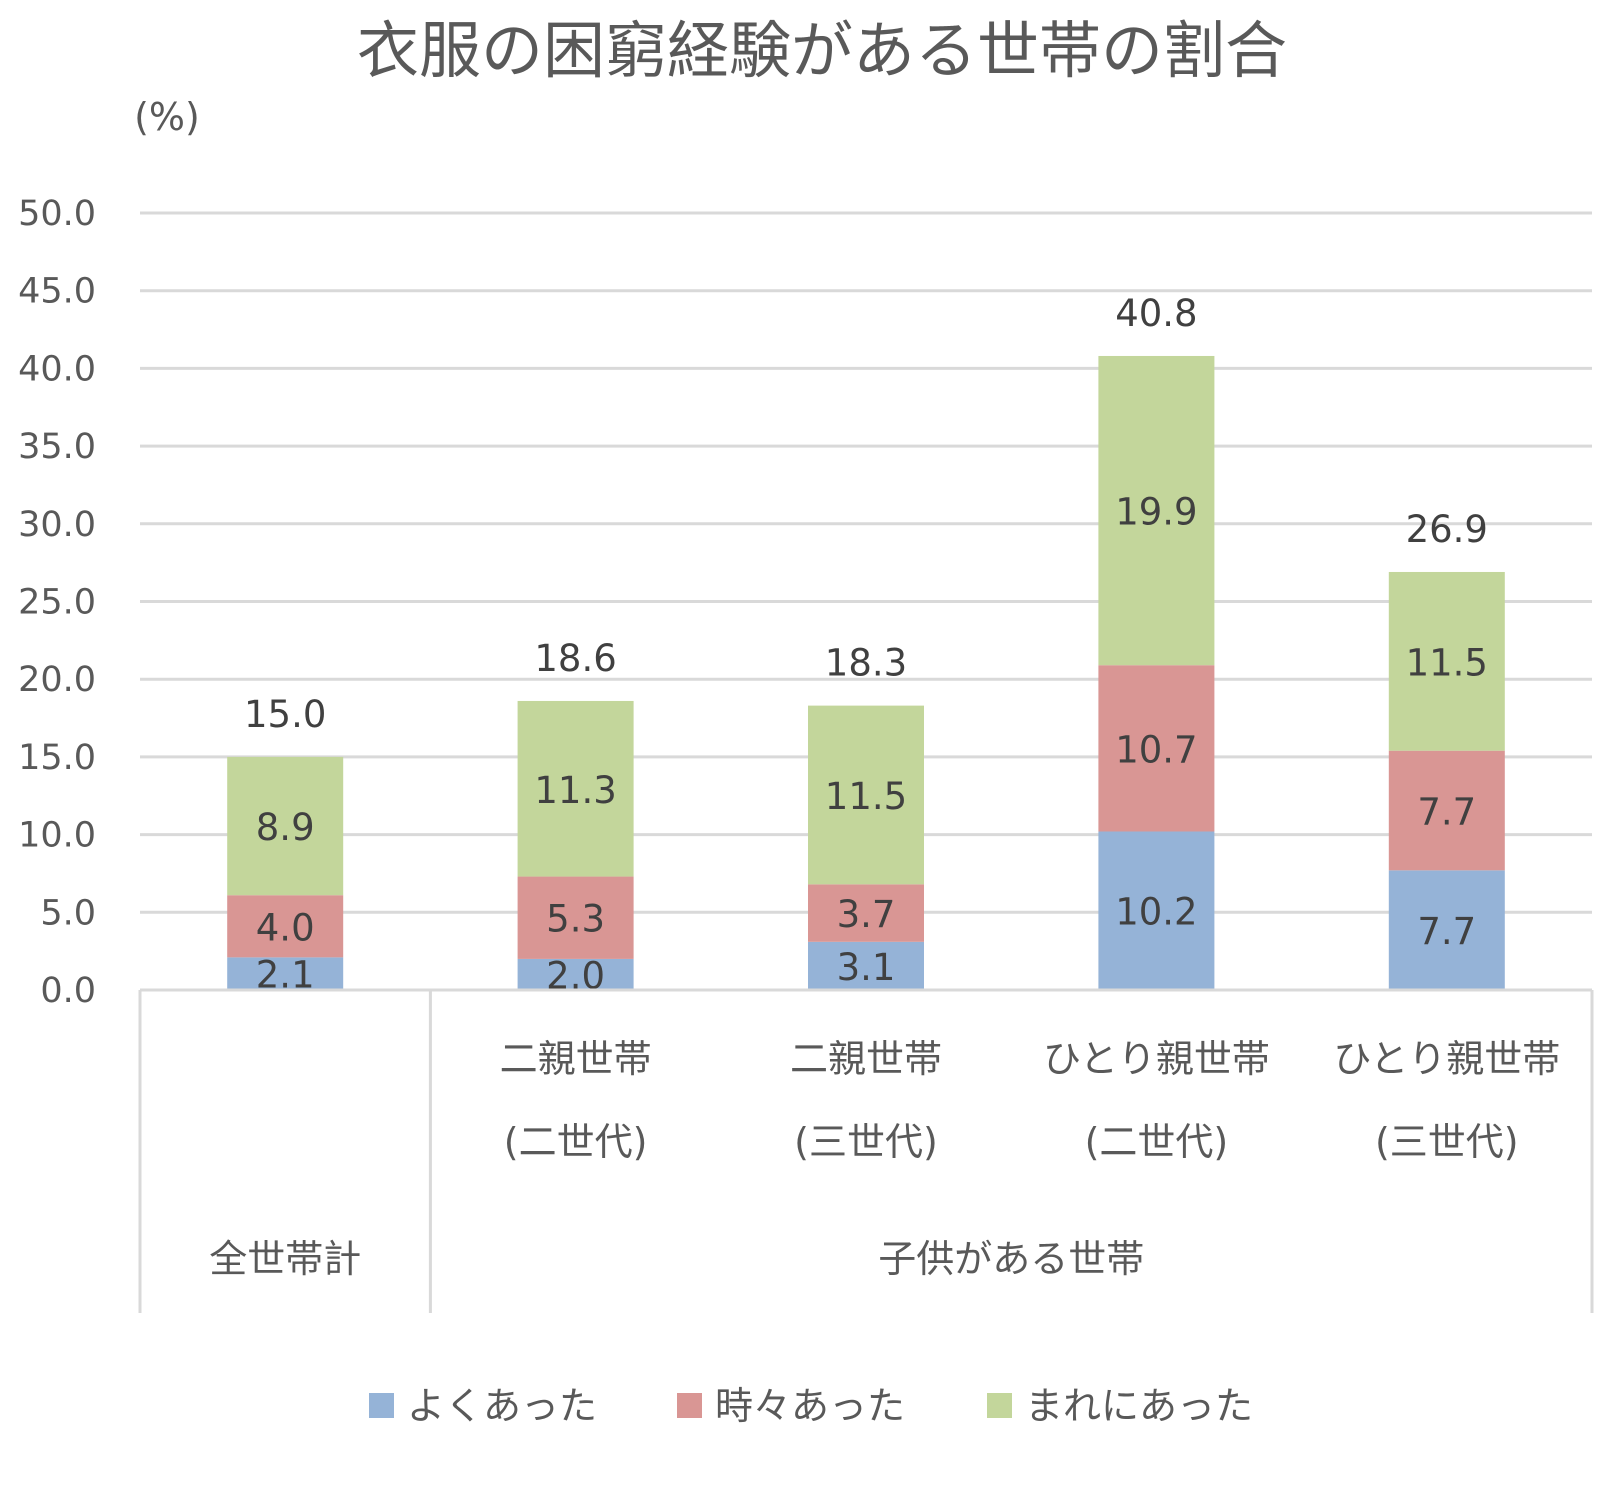 This screenshot has height=1492, width=1608. I want to click on x-group-label: 子供がある世帯, so click(1011, 1259).